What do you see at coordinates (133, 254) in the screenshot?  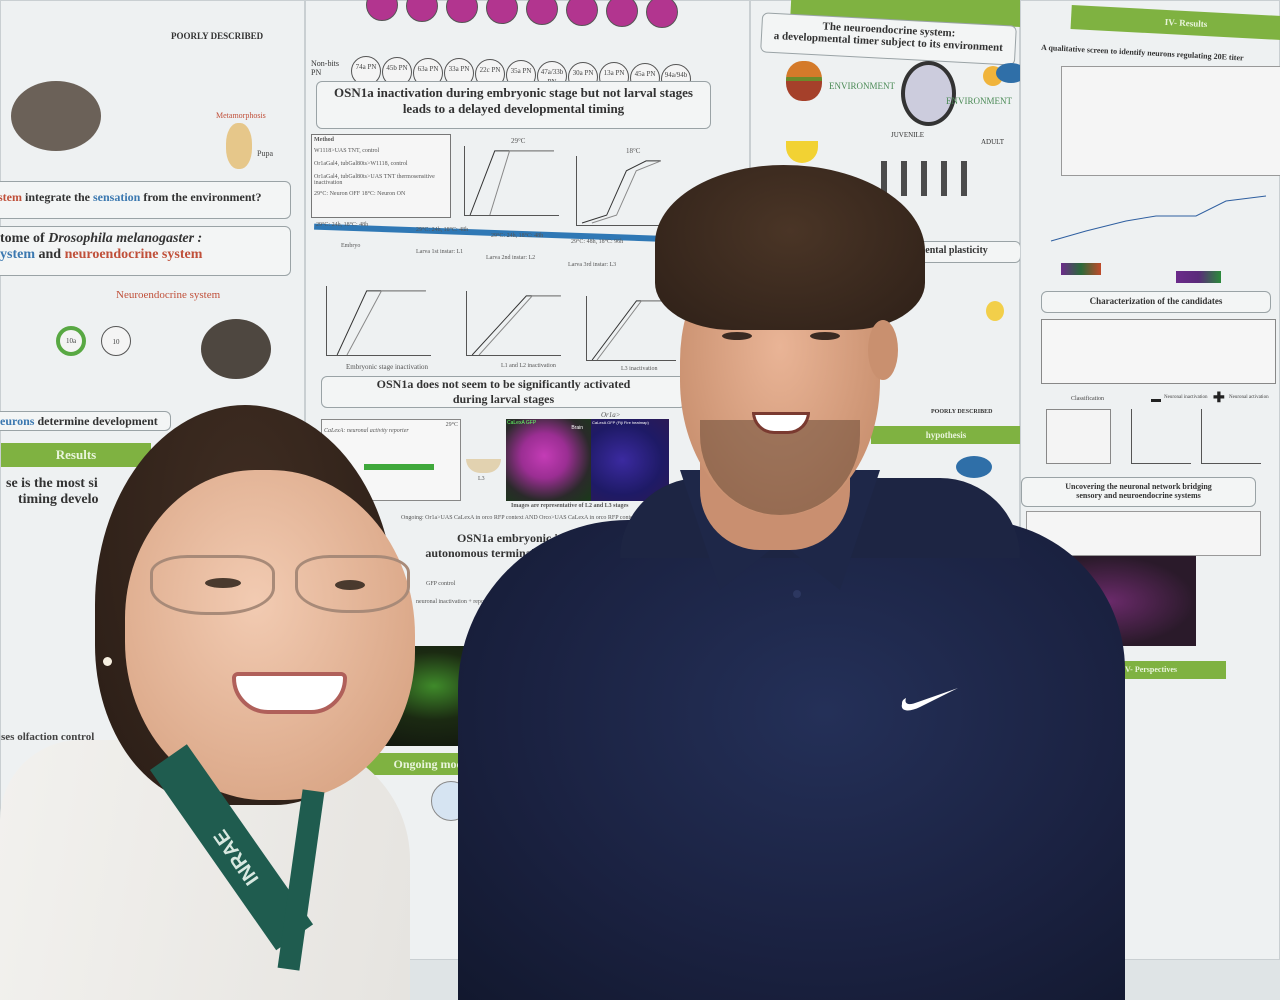 I see `connectome-title-2c: neuroendocrine system` at bounding box center [133, 254].